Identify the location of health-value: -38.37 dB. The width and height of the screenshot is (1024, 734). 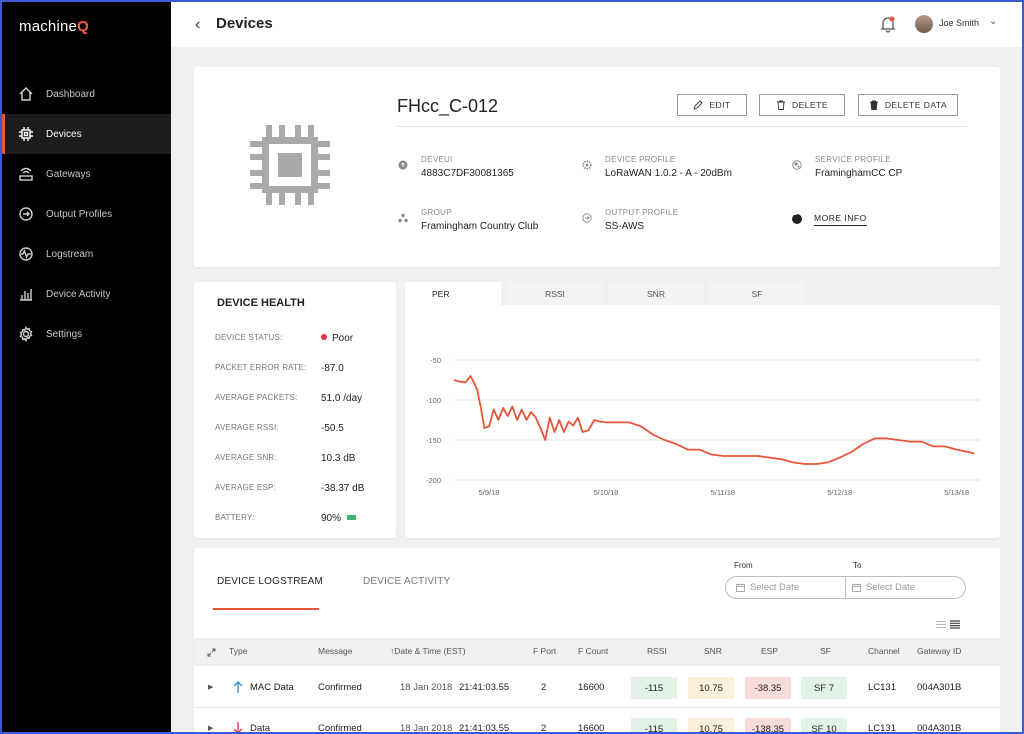
(343, 488).